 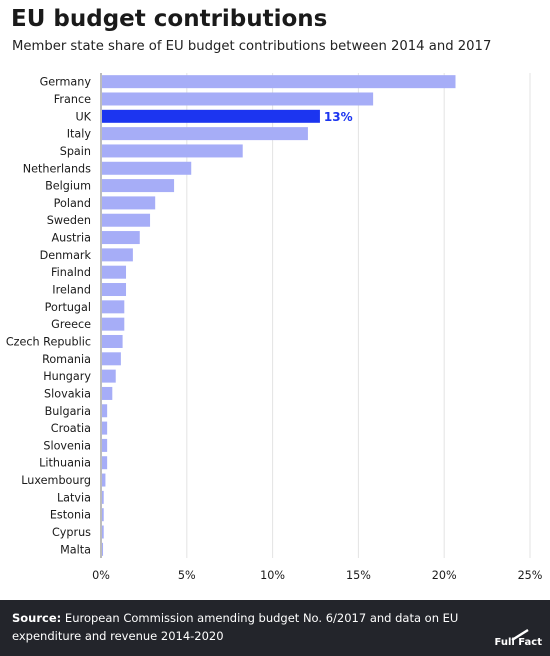 What do you see at coordinates (66, 82) in the screenshot?
I see `category-label: Germany` at bounding box center [66, 82].